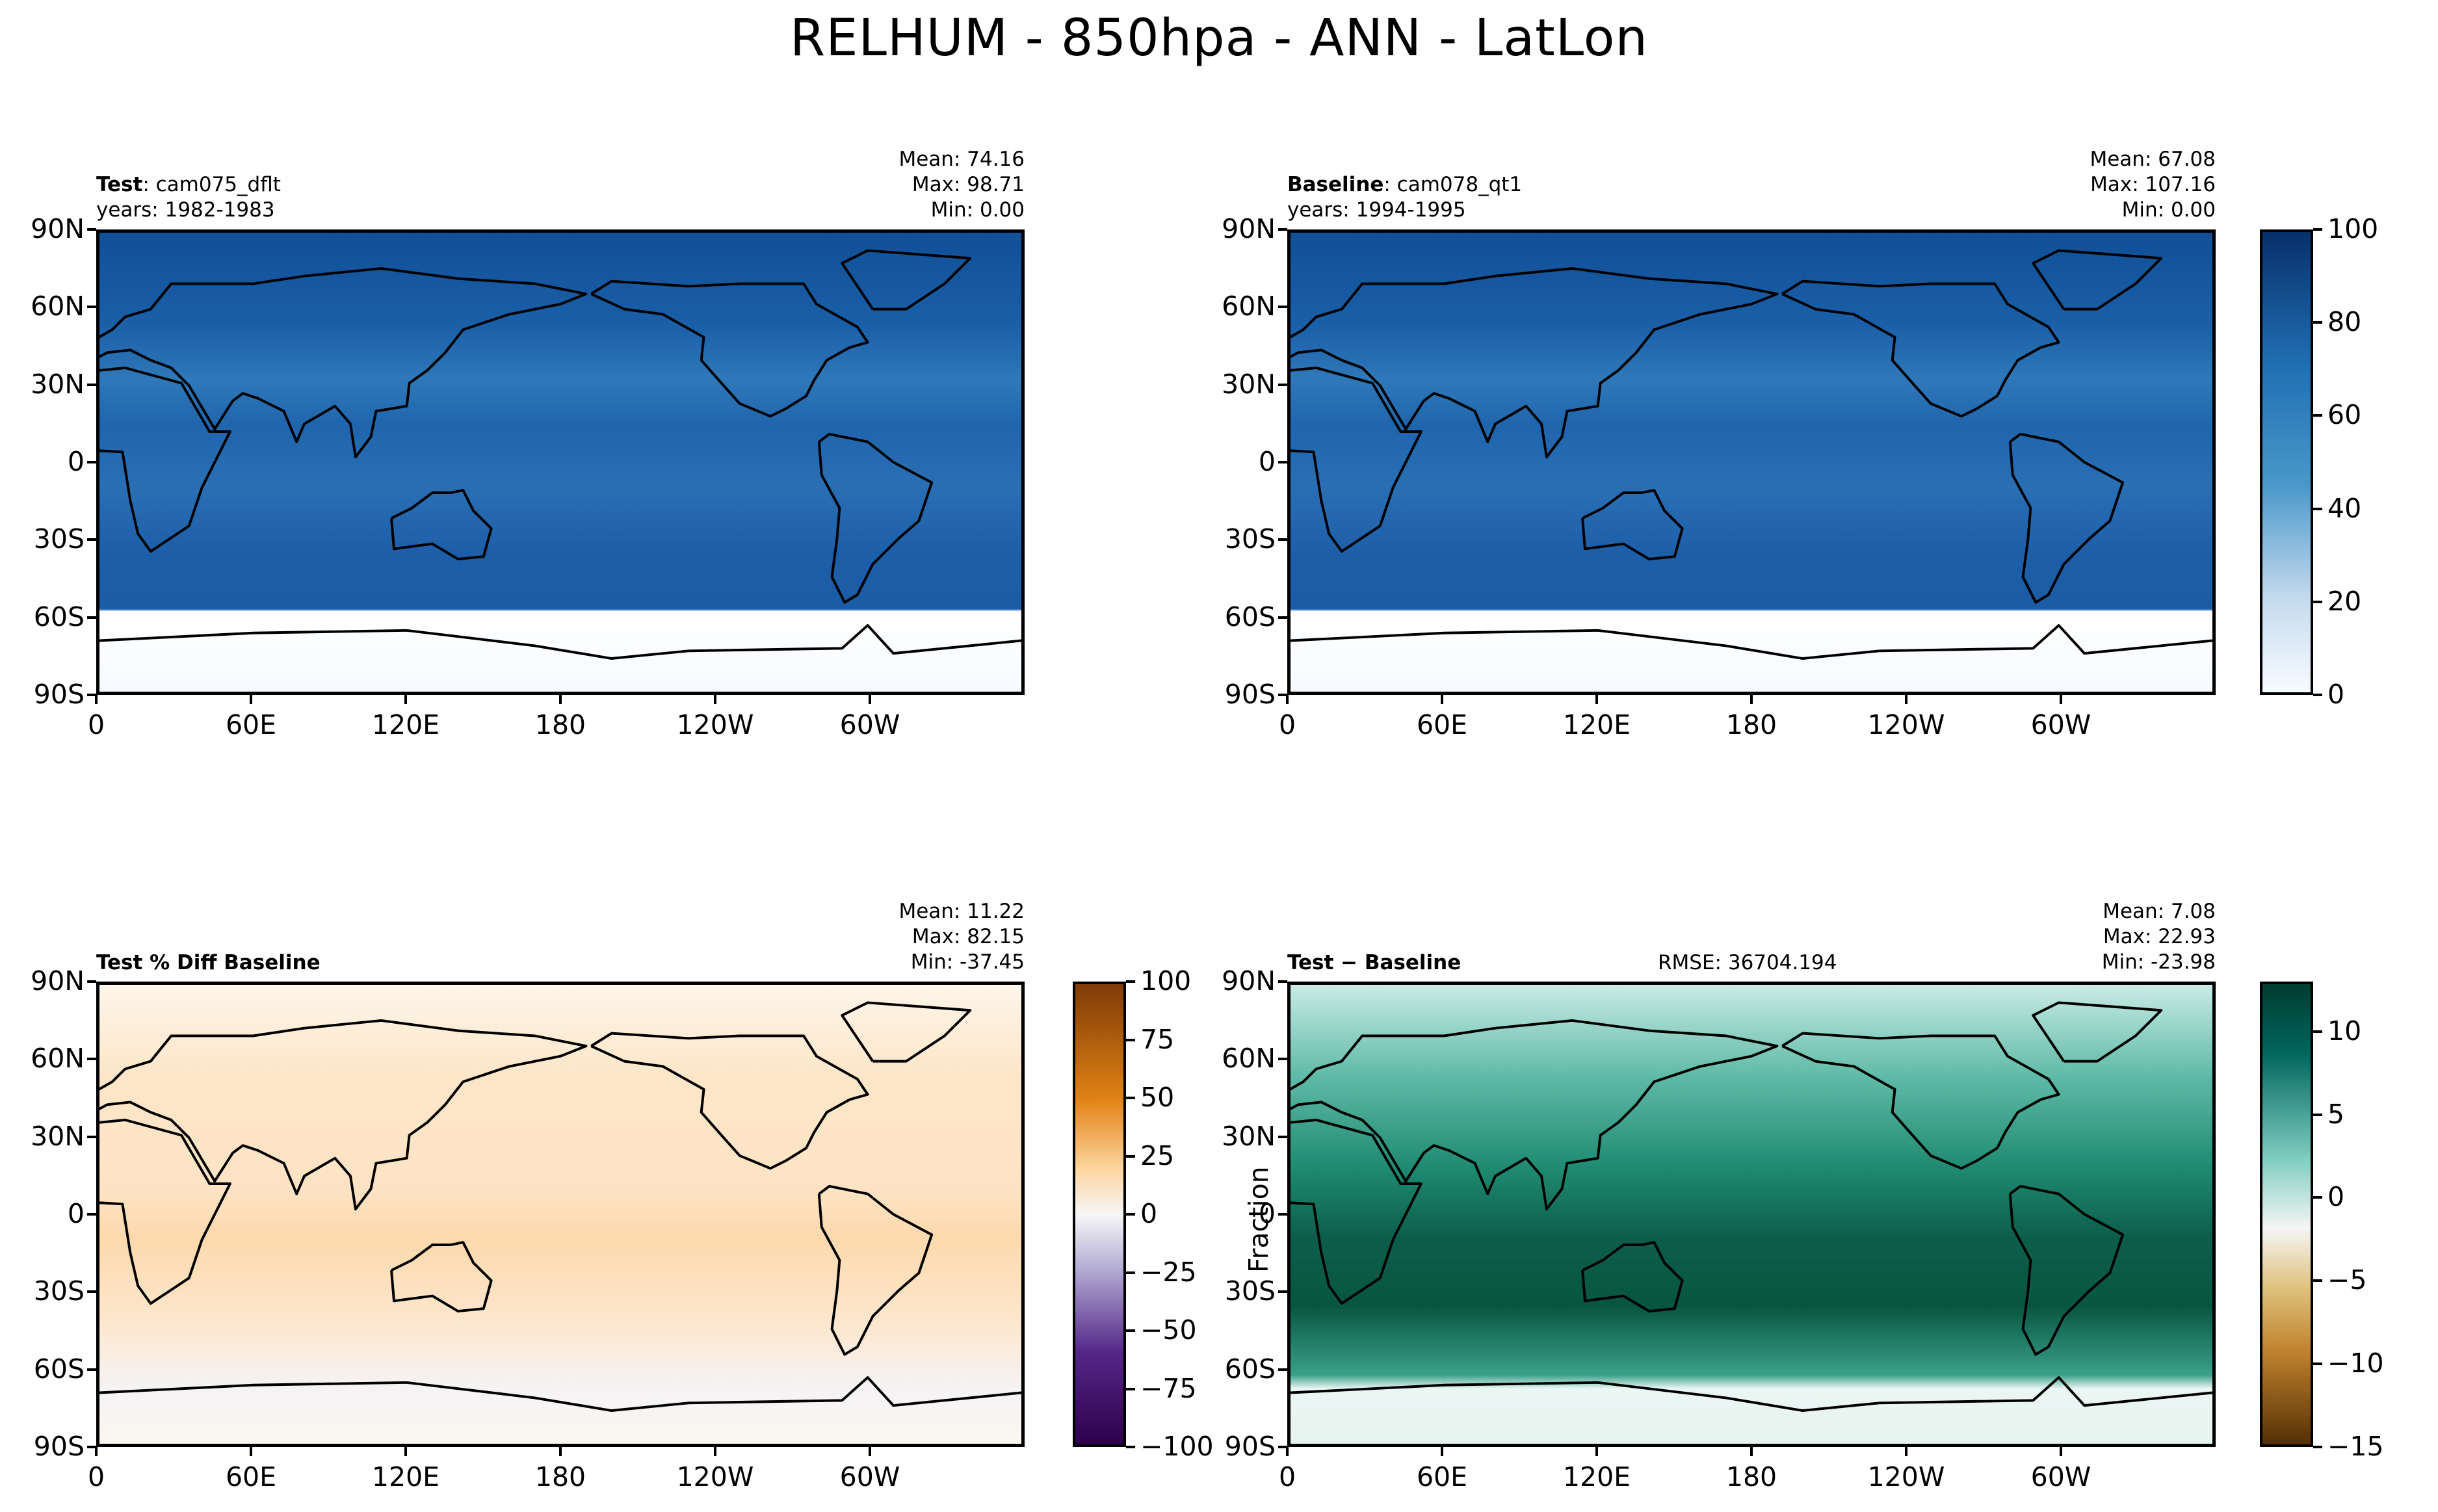 The width and height of the screenshot is (2438, 1512). What do you see at coordinates (977, 210) in the screenshot?
I see `test-stat-2: Min: 0.00` at bounding box center [977, 210].